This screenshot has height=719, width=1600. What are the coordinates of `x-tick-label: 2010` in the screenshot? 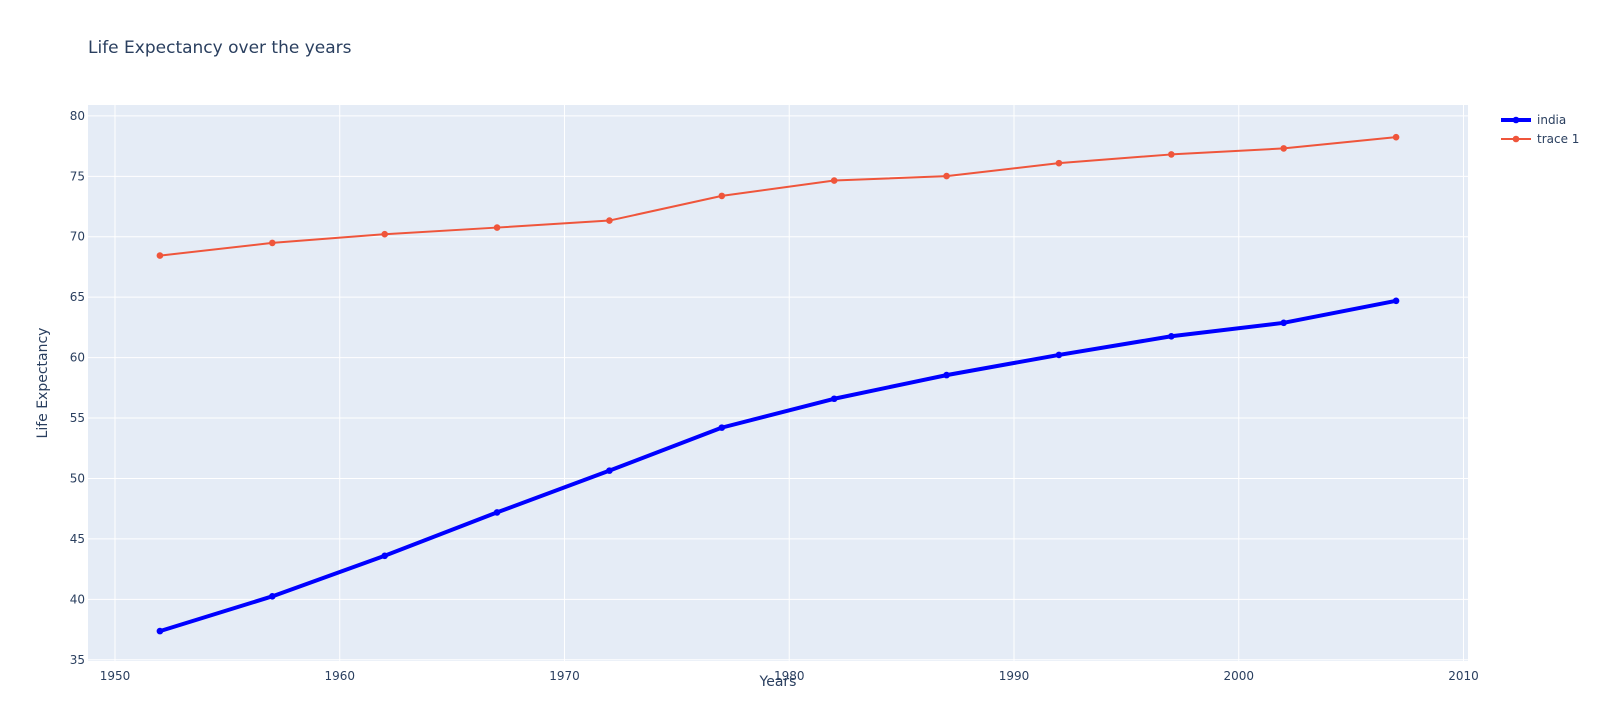 It's located at (1463, 676).